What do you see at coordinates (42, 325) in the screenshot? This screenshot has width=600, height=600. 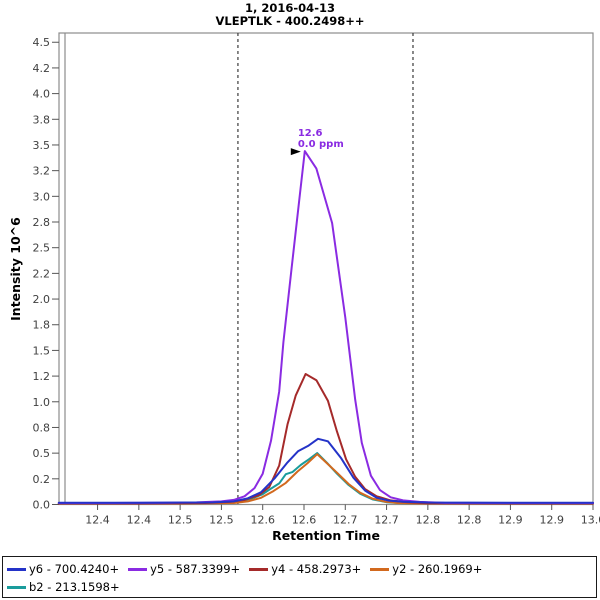 I see `y-tick-label: 1.8` at bounding box center [42, 325].